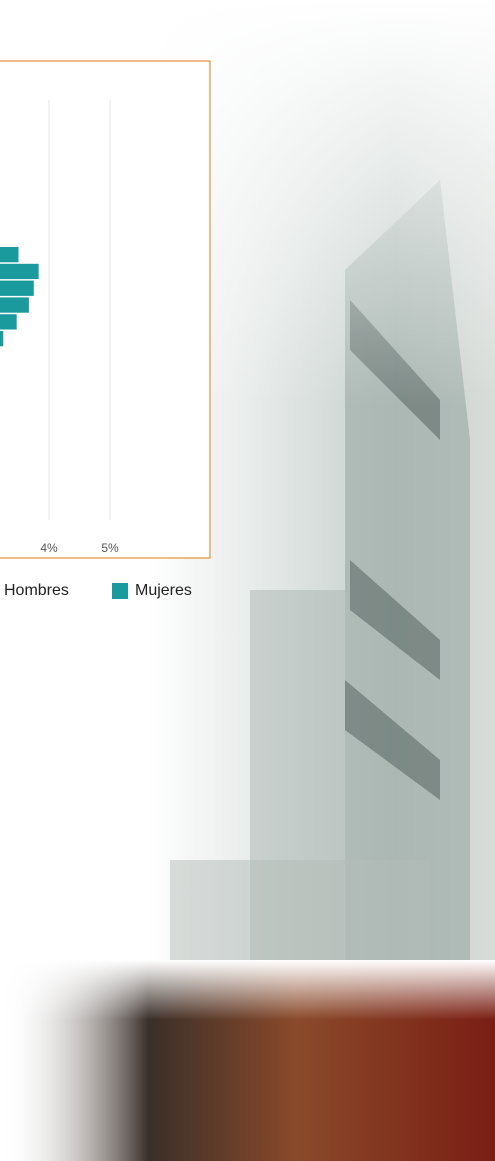 This screenshot has height=1161, width=495. What do you see at coordinates (36, 590) in the screenshot?
I see `legend-label: Hombres` at bounding box center [36, 590].